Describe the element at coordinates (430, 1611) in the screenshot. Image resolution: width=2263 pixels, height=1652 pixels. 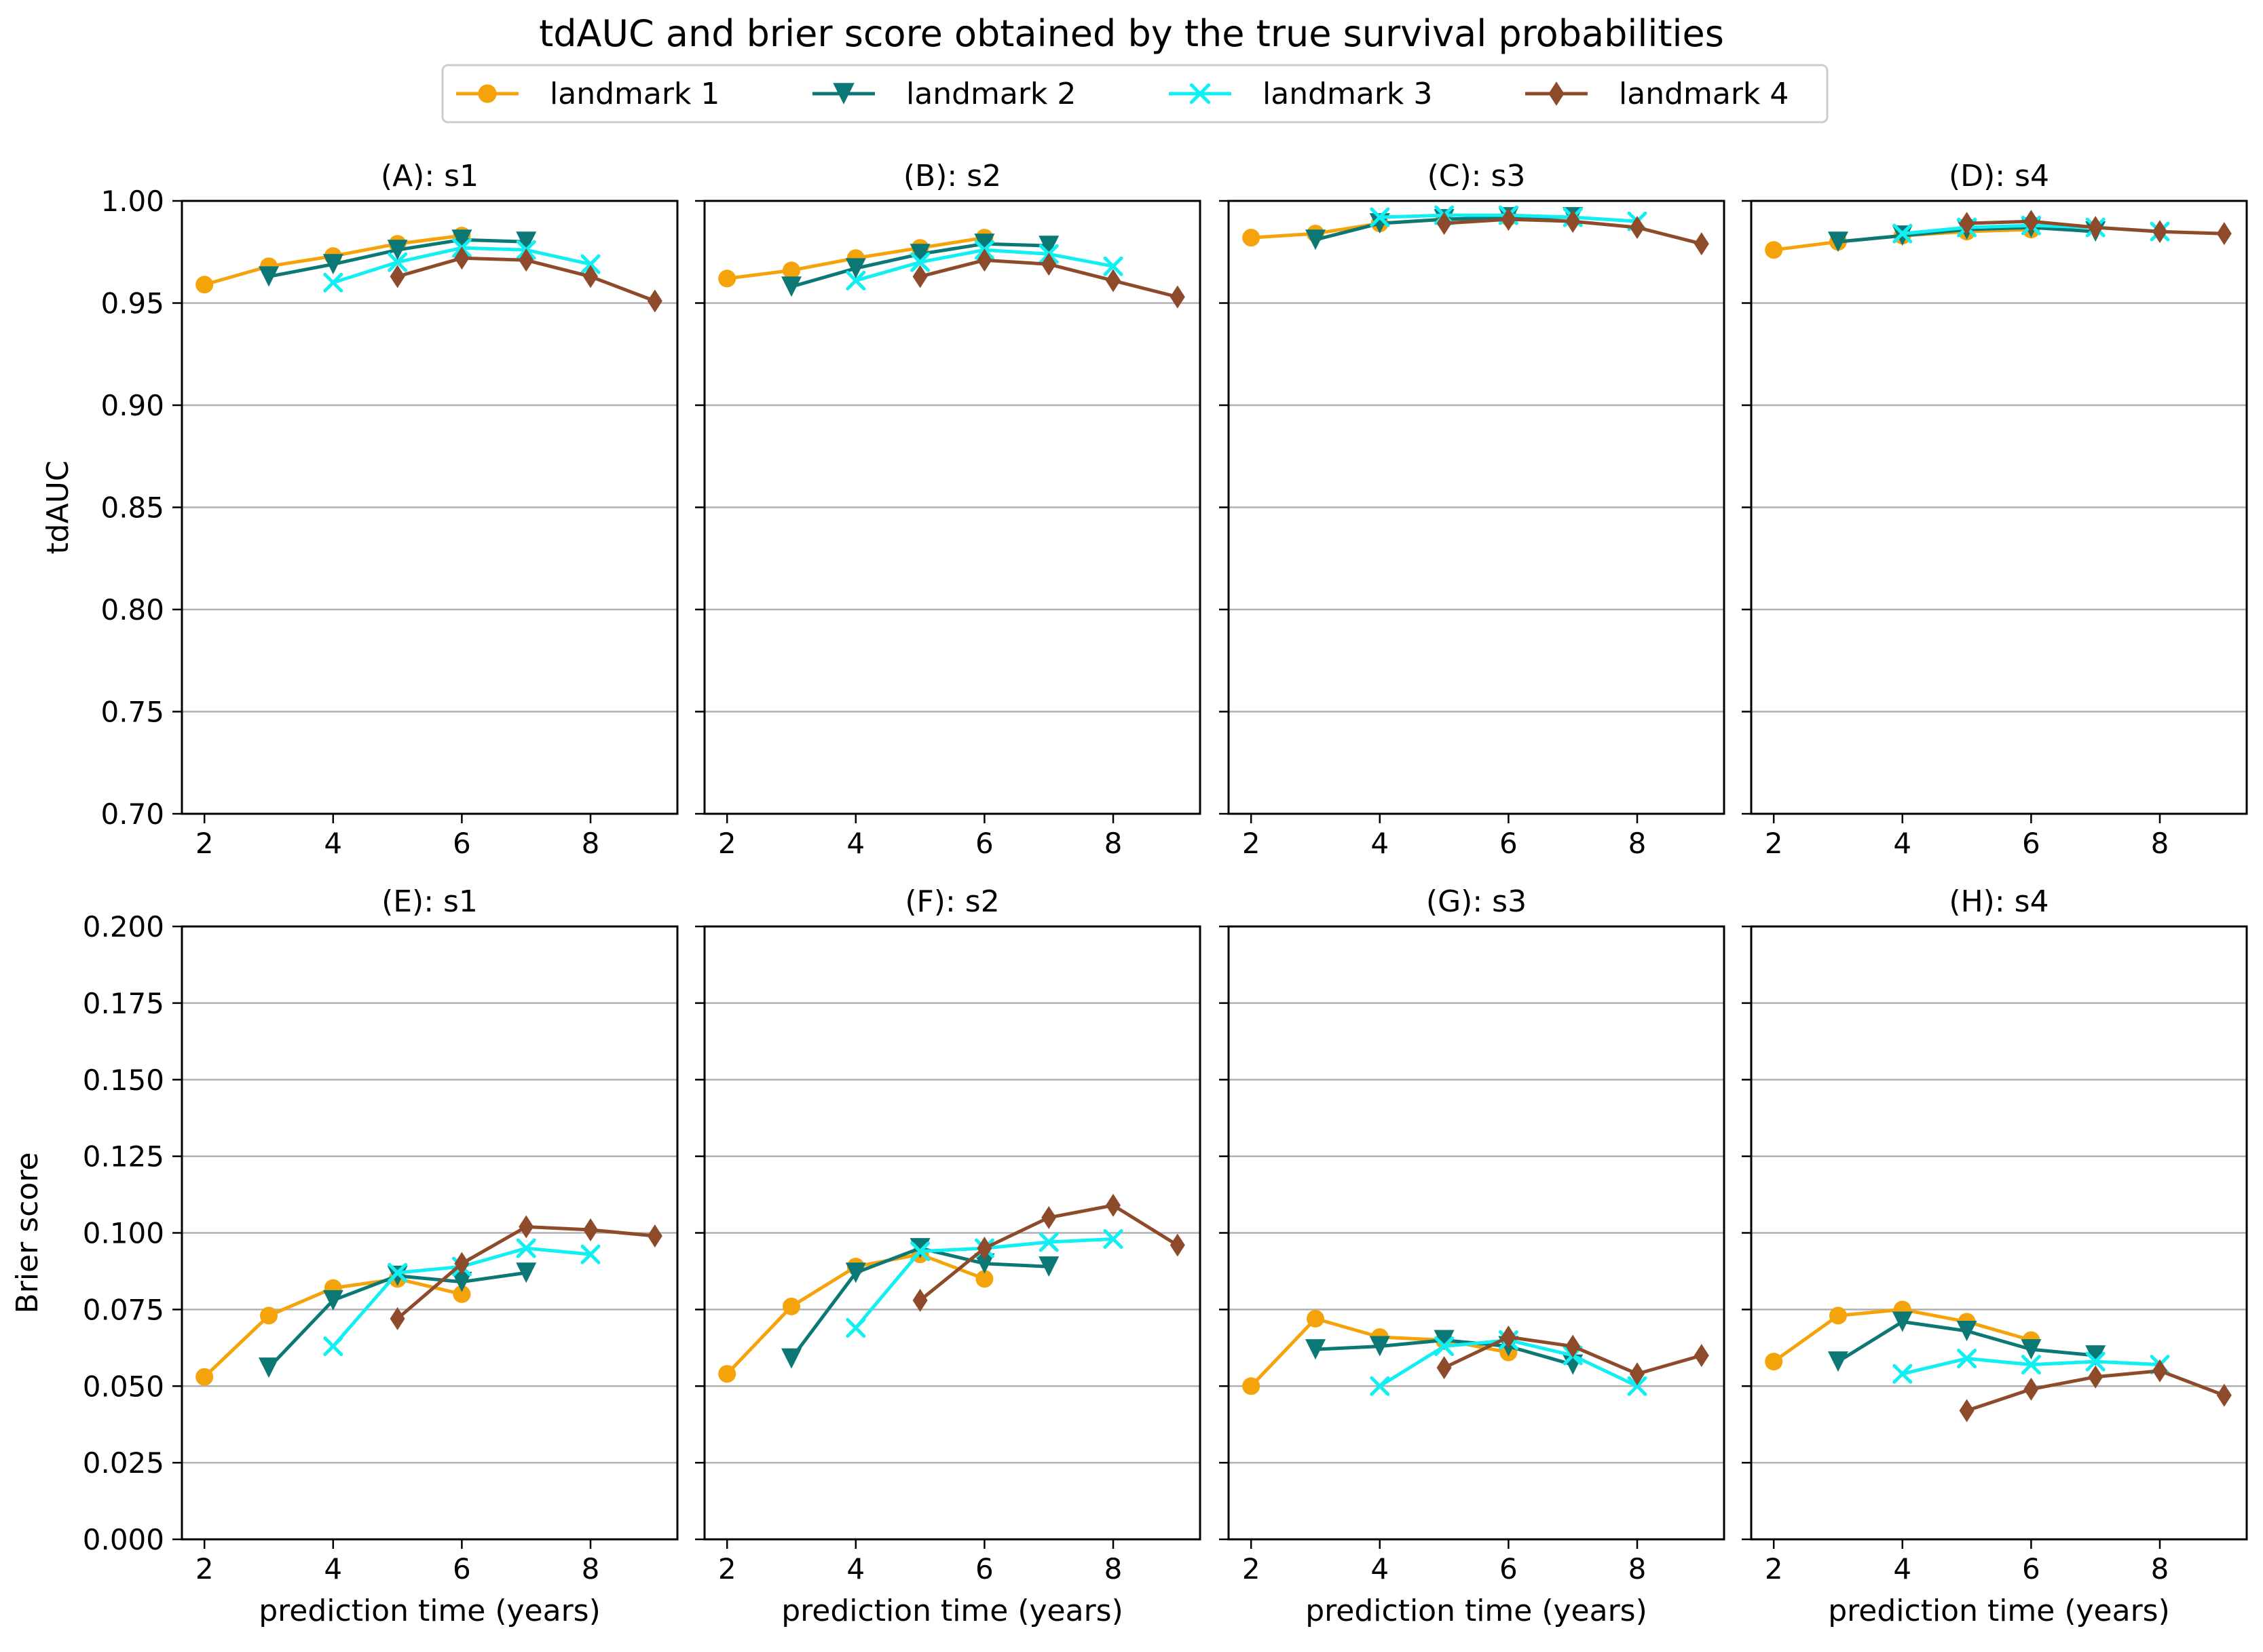
I see `x-axis-label: prediction time (years)` at that location.